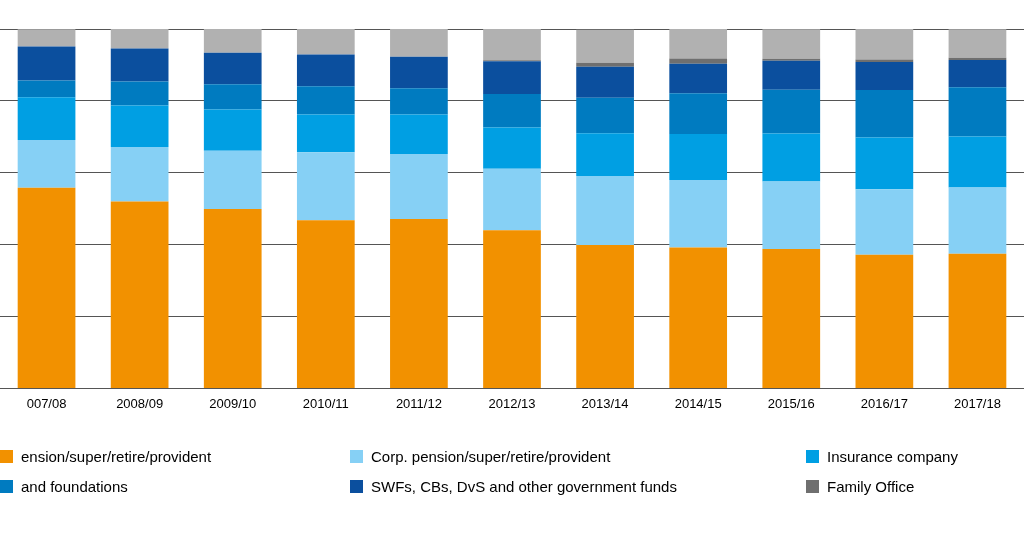 This screenshot has height=536, width=1024. What do you see at coordinates (116, 456) in the screenshot?
I see `legend-label: ension/super/retire/provident` at bounding box center [116, 456].